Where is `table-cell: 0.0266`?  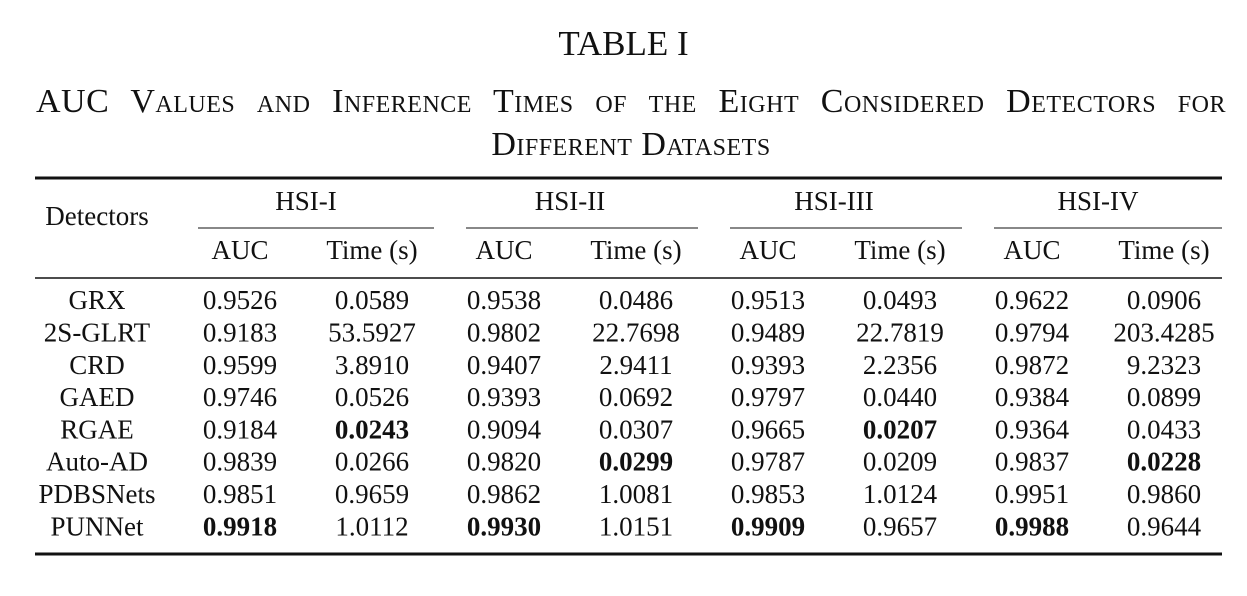 table-cell: 0.0266 is located at coordinates (372, 462).